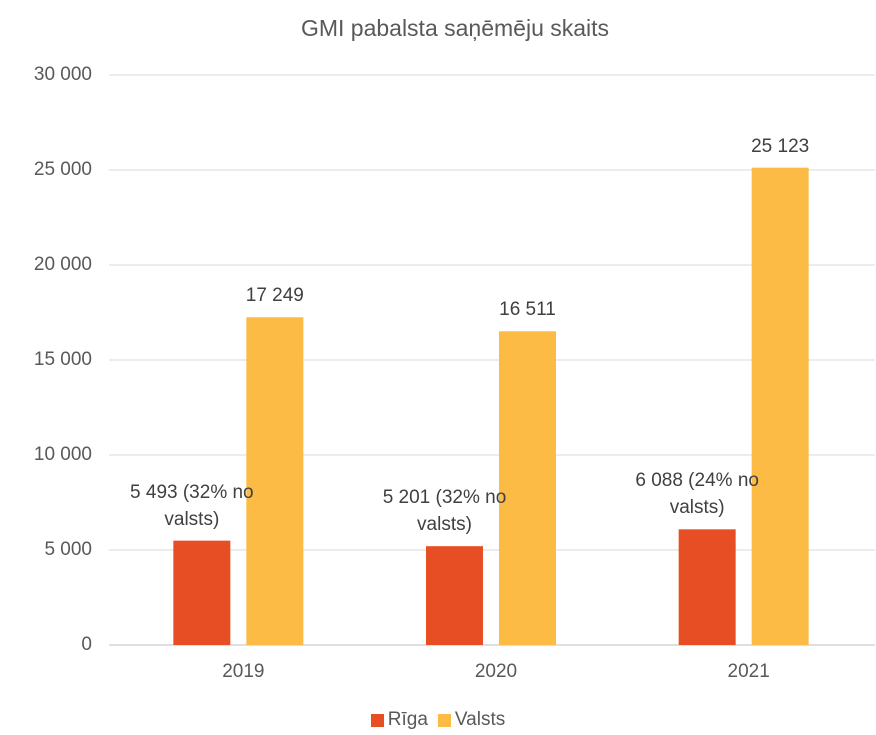 The image size is (876, 735). Describe the element at coordinates (63, 74) in the screenshot. I see `y-tick-label: 30 000` at that location.